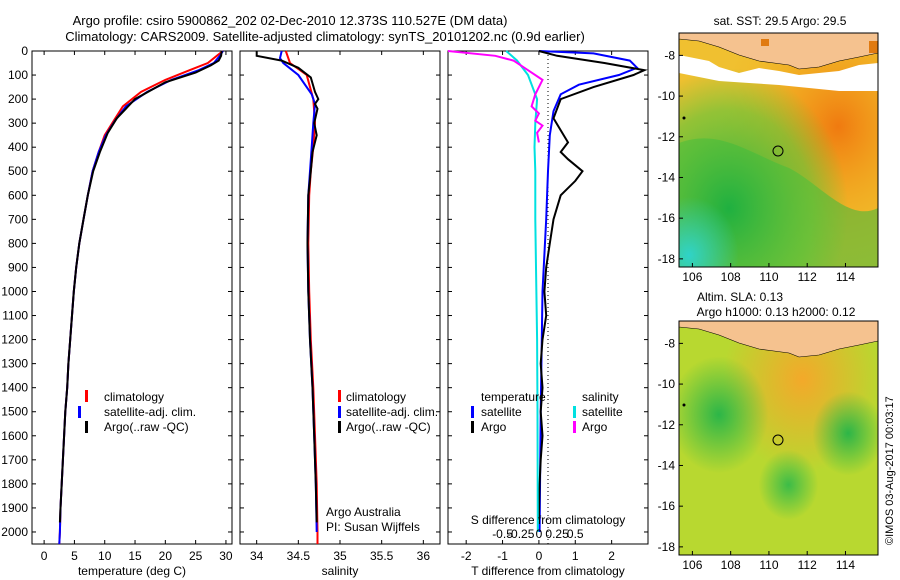  Describe the element at coordinates (14, 532) in the screenshot. I see `y-tick-label: 2000` at that location.